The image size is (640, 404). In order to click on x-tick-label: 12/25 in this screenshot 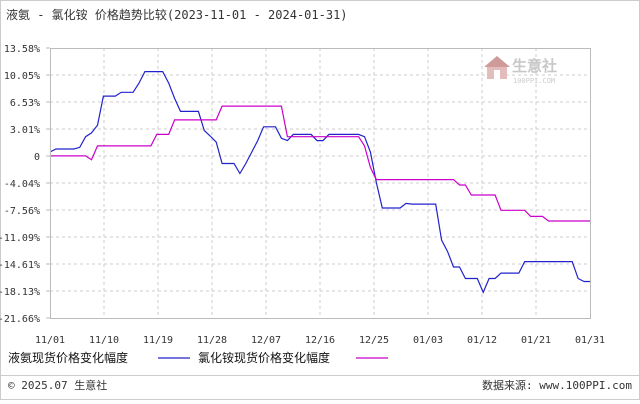, I will do `click(374, 340)`.